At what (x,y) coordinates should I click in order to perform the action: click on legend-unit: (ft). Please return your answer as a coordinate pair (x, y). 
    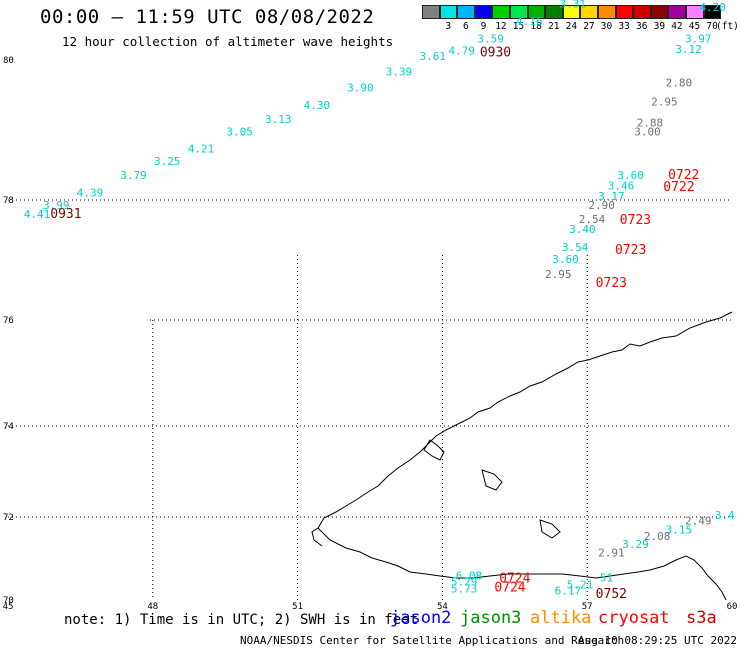
    Looking at the image, I should click on (727, 26).